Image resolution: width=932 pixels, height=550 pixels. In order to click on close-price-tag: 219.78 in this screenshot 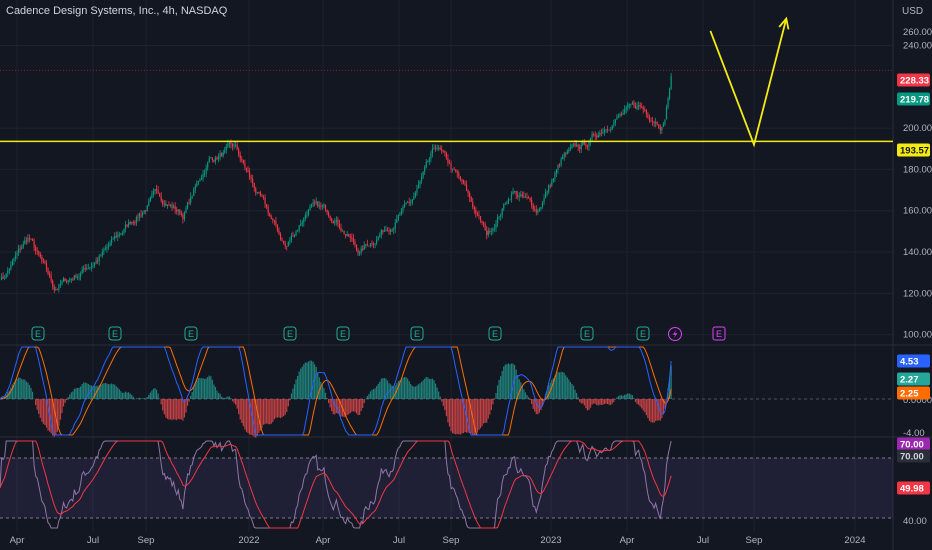, I will do `click(913, 99)`.